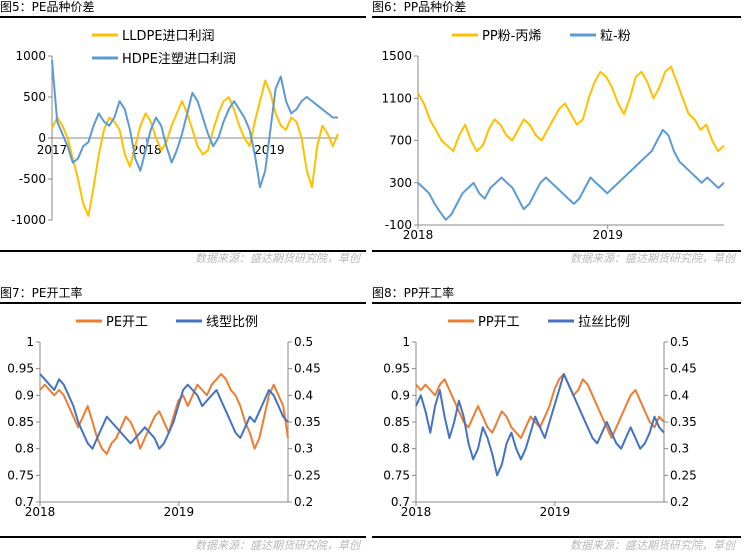  What do you see at coordinates (52, 150) in the screenshot?
I see `x-tick-label: 2017` at bounding box center [52, 150].